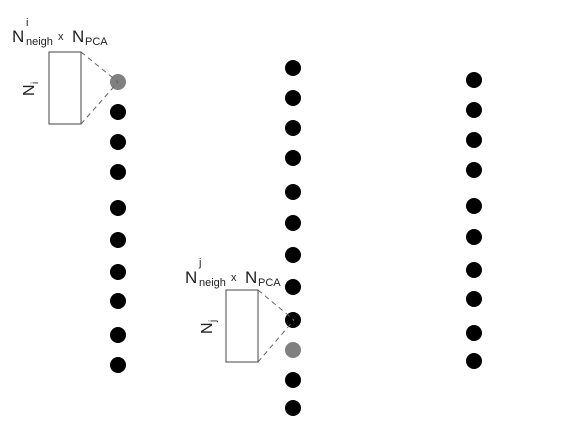 The image size is (585, 441). I want to click on neighborhood-j-annotation: N j neigh x N PCA N j, so click(240, 310).